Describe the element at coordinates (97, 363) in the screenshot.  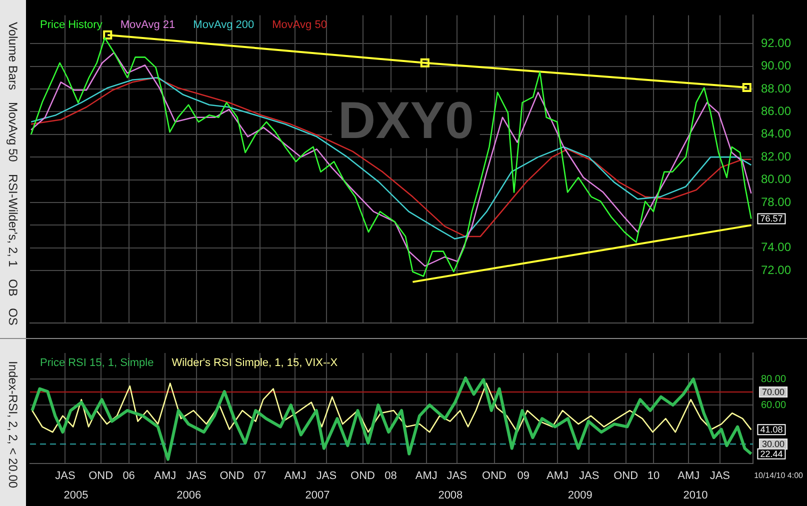
I see `series-label: Price RSI 15, 1, Simple` at that location.